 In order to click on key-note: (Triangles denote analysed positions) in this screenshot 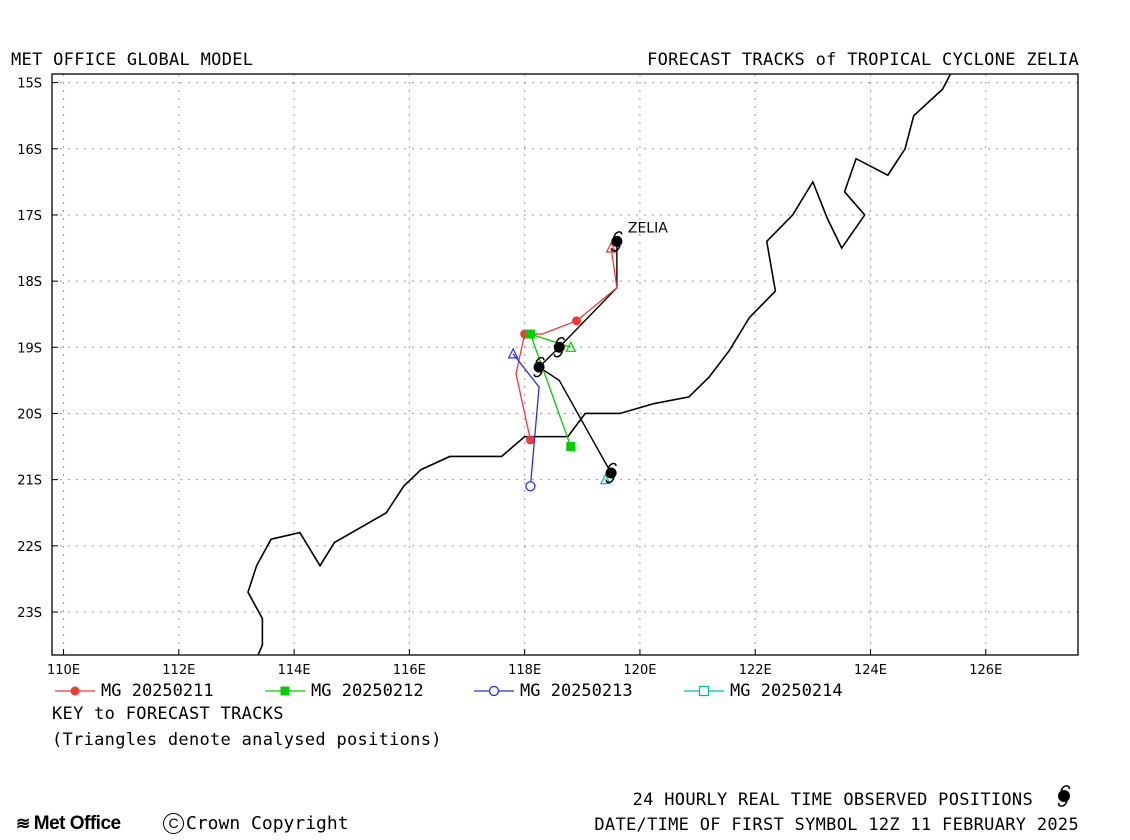, I will do `click(247, 740)`.